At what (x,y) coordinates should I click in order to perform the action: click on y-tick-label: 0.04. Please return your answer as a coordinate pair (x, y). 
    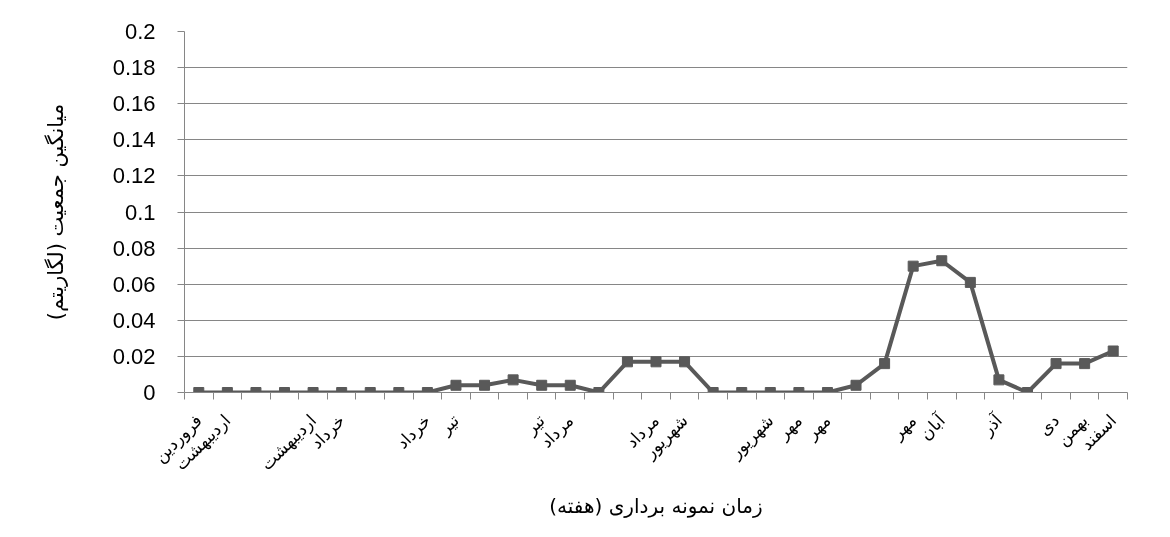
    Looking at the image, I should click on (134, 320).